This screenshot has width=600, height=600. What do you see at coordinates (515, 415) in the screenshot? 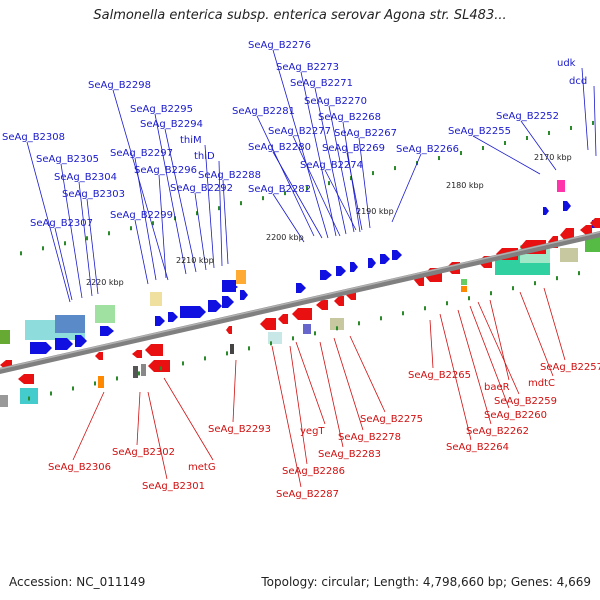
I see `gene-label-reverse: SeAg_B2260` at bounding box center [515, 415].